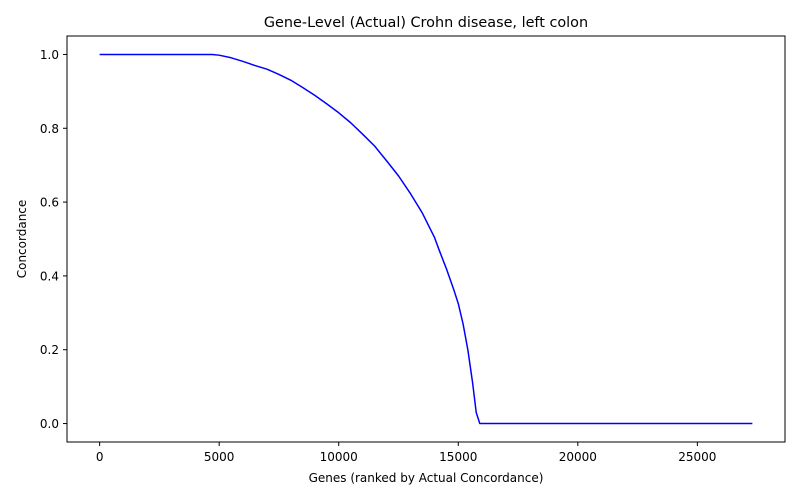  What do you see at coordinates (578, 457) in the screenshot?
I see `x-tick-label: 20000` at bounding box center [578, 457].